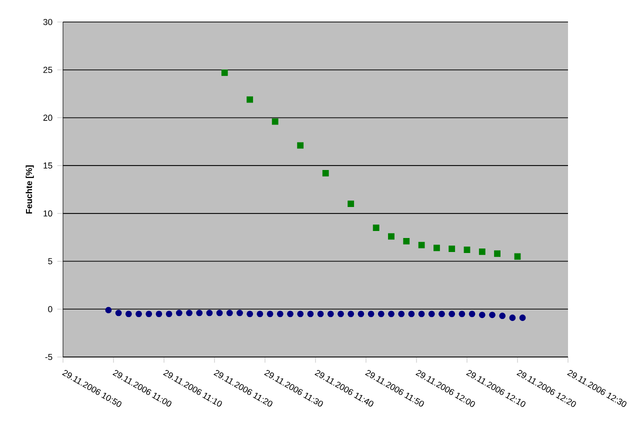 This screenshot has height=429, width=635. What do you see at coordinates (30, 189) in the screenshot?
I see `y-axis-title: Feuchte [%]` at bounding box center [30, 189].